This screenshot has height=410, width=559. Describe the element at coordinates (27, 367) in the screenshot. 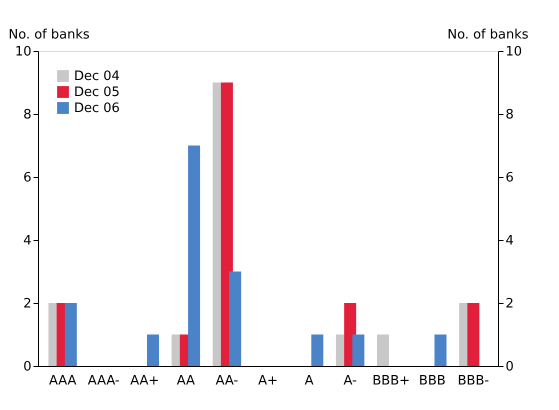

I see `y-tick-label: 0` at that location.